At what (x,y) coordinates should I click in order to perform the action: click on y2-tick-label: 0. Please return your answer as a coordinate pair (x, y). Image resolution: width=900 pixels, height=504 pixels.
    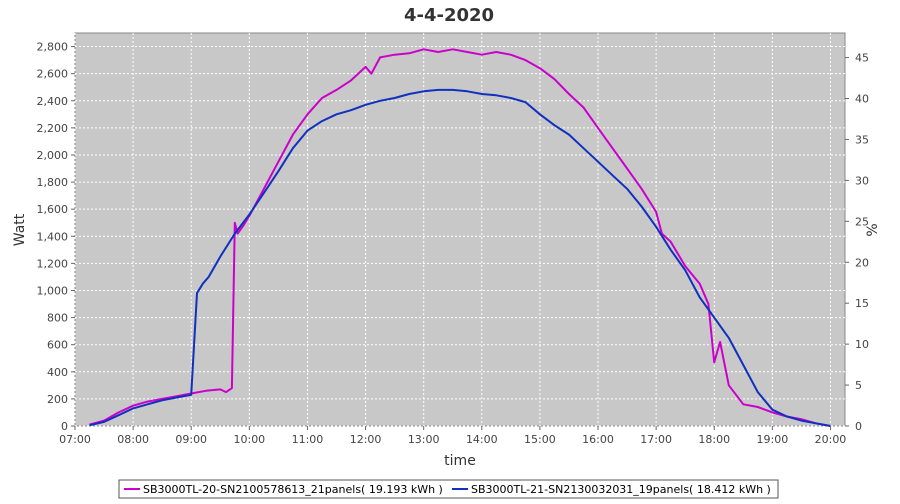
    Looking at the image, I should click on (858, 426).